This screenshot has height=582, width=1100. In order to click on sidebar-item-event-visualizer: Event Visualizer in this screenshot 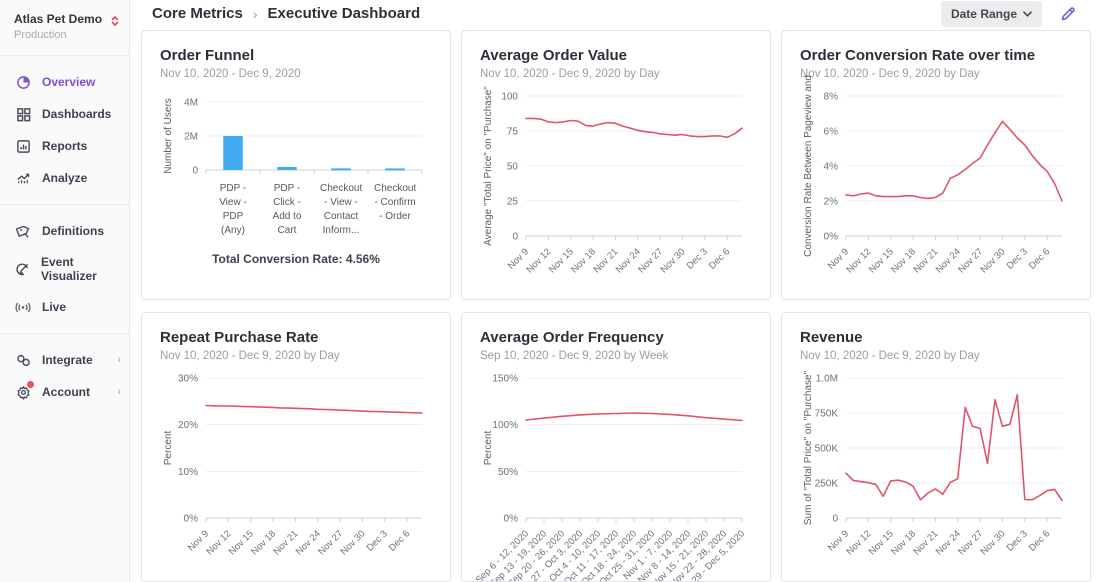, I will do `click(64, 269)`.